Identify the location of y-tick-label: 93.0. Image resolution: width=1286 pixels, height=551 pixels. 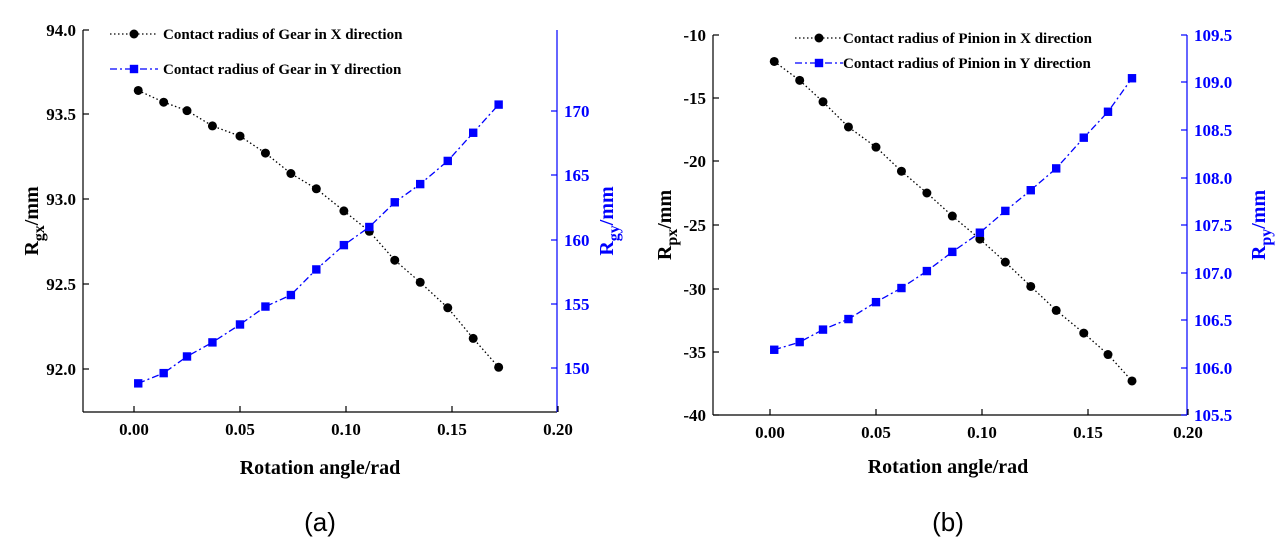
(61, 199).